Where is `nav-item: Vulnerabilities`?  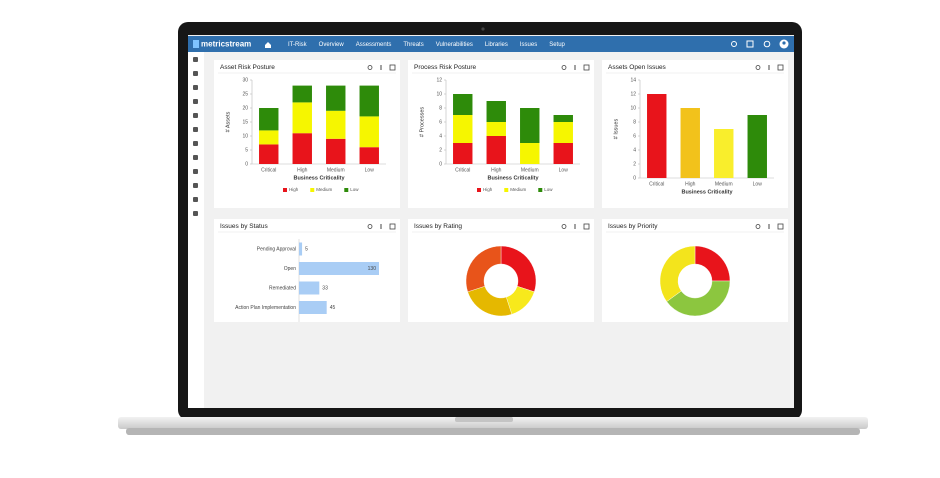
nav-item: Vulnerabilities is located at coordinates (454, 45).